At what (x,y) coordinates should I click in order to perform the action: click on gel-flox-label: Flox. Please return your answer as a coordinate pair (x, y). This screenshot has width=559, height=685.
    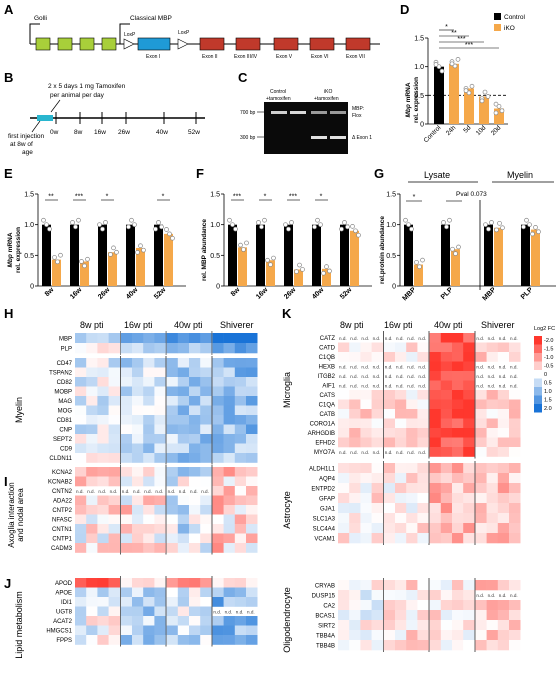
    Looking at the image, I should click on (357, 116).